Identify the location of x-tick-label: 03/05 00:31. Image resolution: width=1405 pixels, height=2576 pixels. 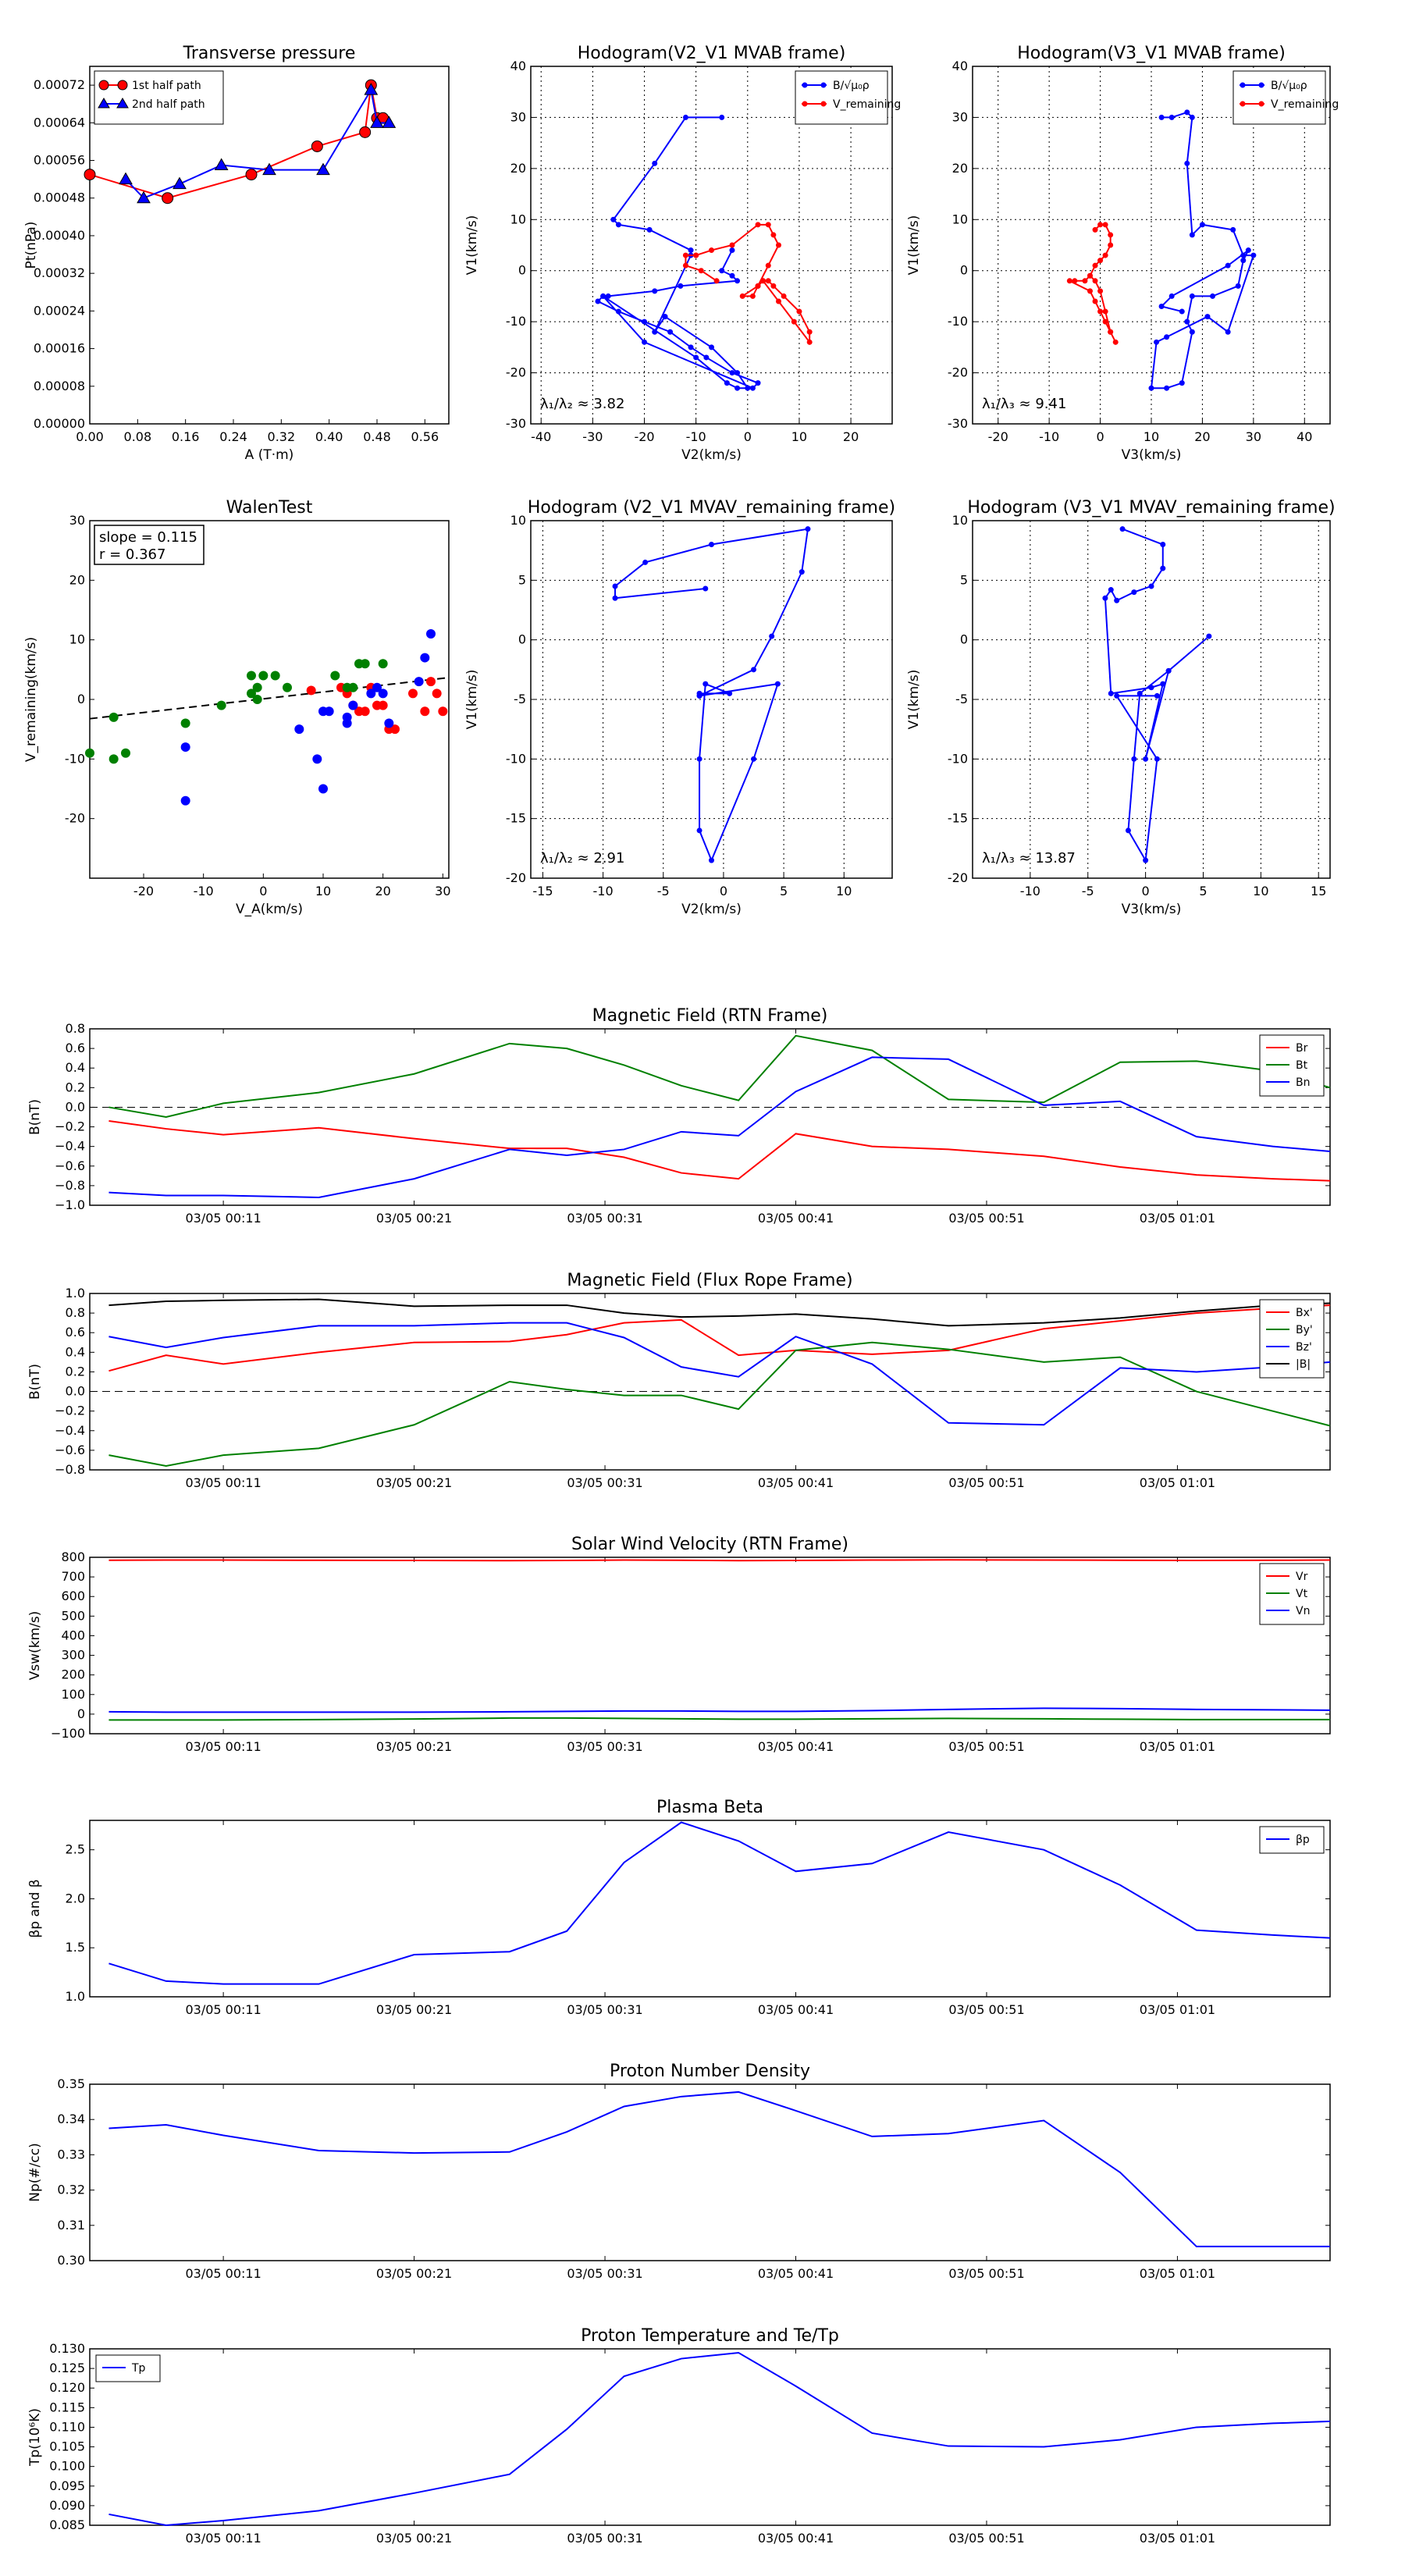
(605, 2273).